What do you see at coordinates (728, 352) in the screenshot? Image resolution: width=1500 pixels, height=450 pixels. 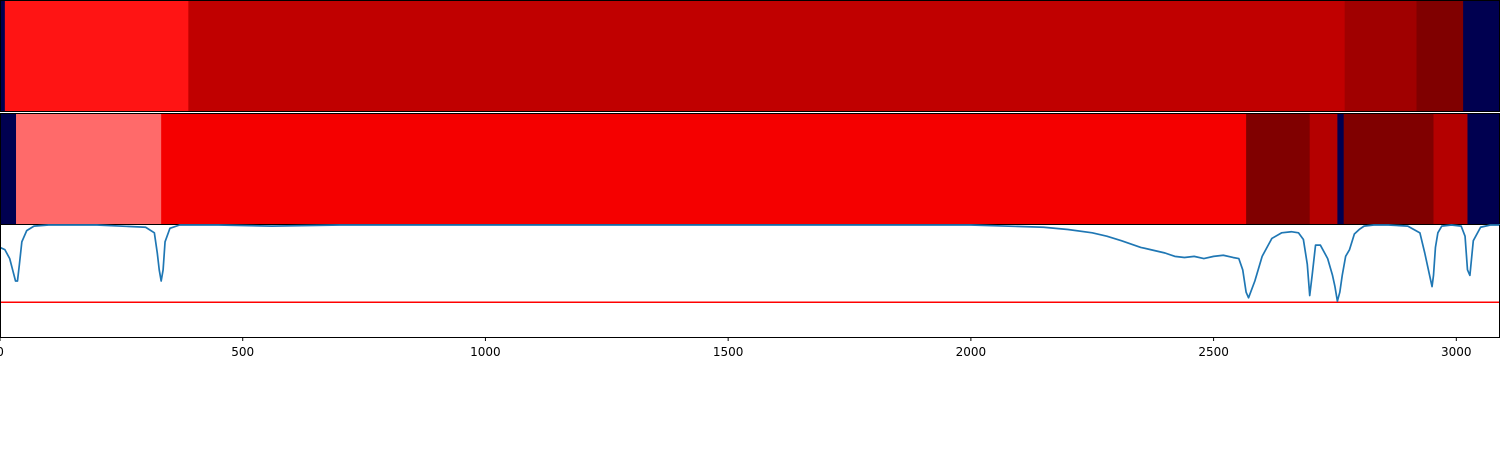 I see `x-tick-label-1500: 1500` at bounding box center [728, 352].